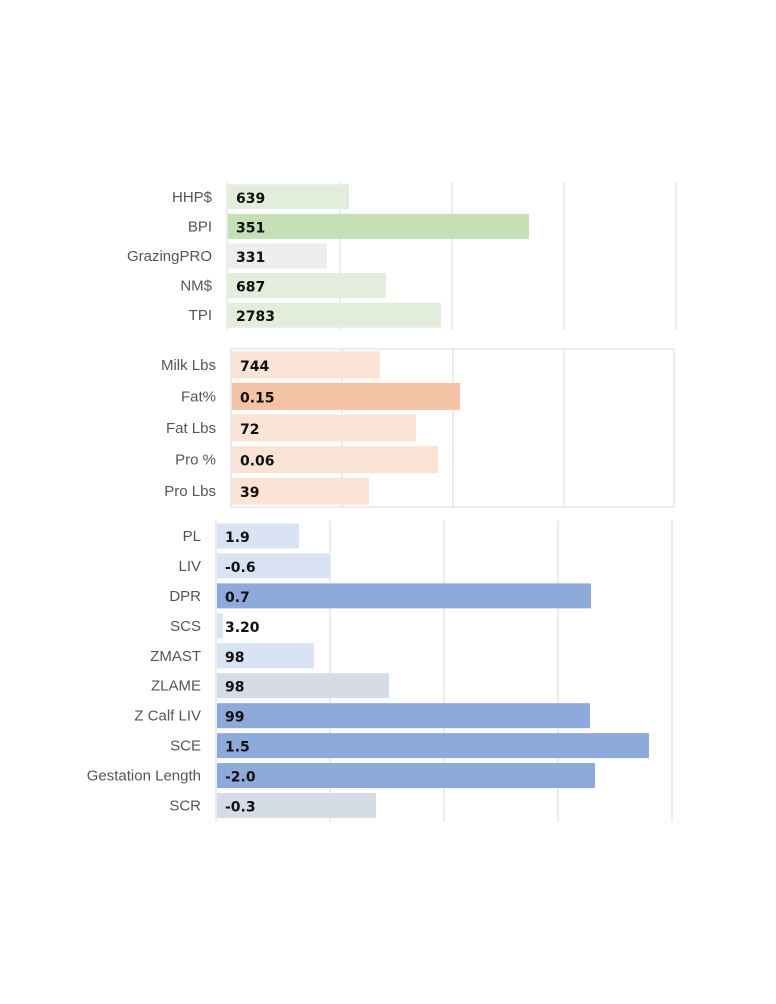  I want to click on category-label: Gestation Length, so click(144, 776).